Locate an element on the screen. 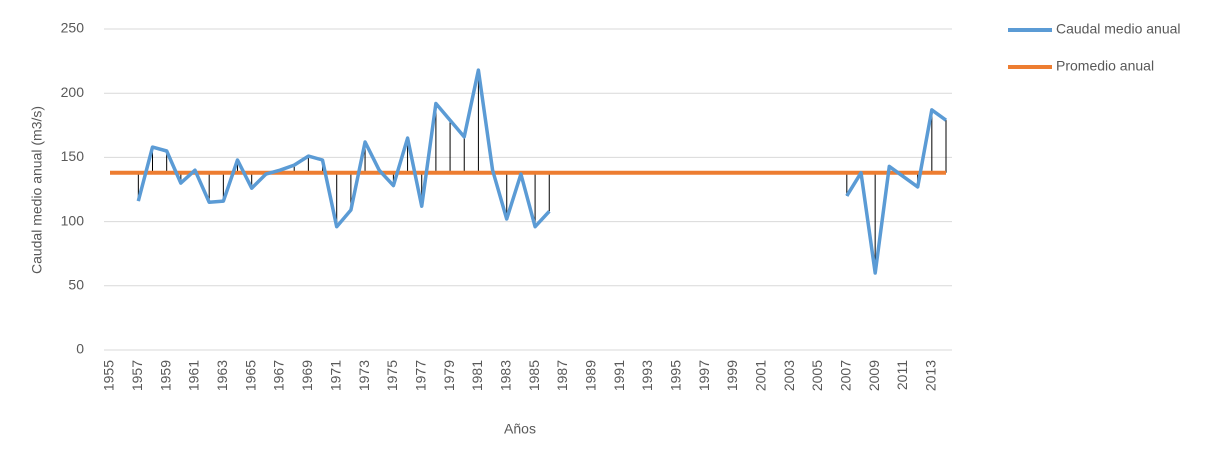 Image resolution: width=1224 pixels, height=453 pixels. x-tick-label: 1997 is located at coordinates (704, 375).